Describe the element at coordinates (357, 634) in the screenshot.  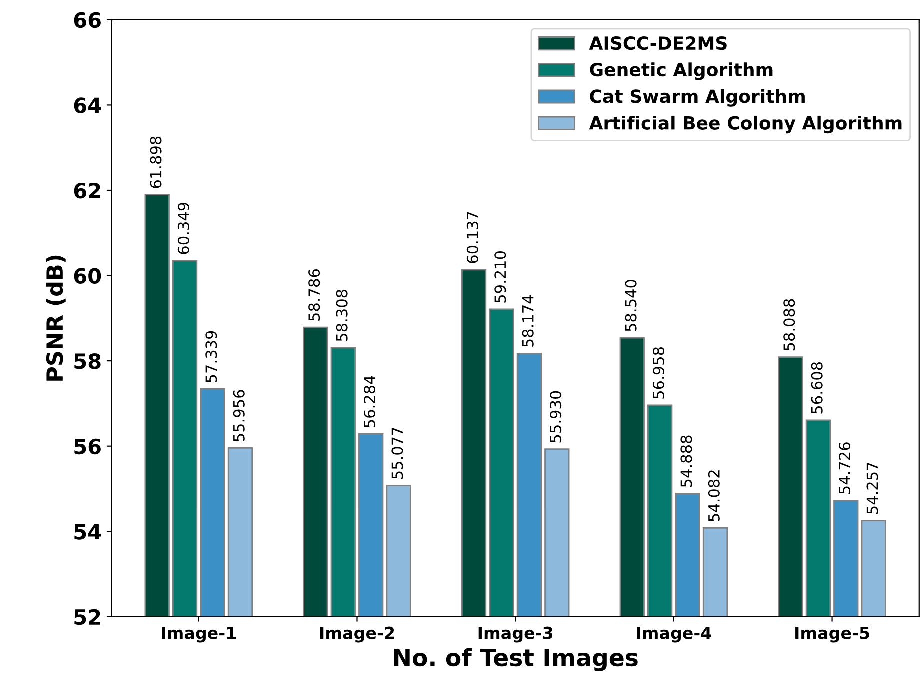
I see `x-tick-label: Image-2` at that location.